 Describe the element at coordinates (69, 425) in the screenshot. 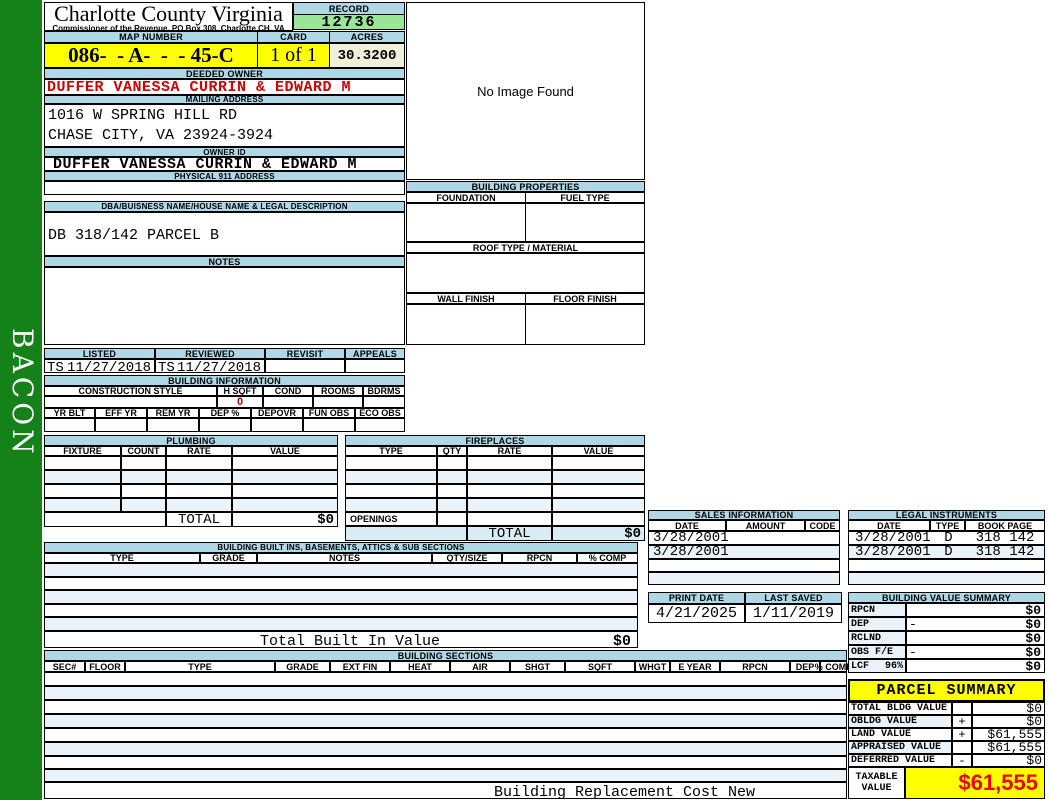

I see `yrblt-value` at that location.